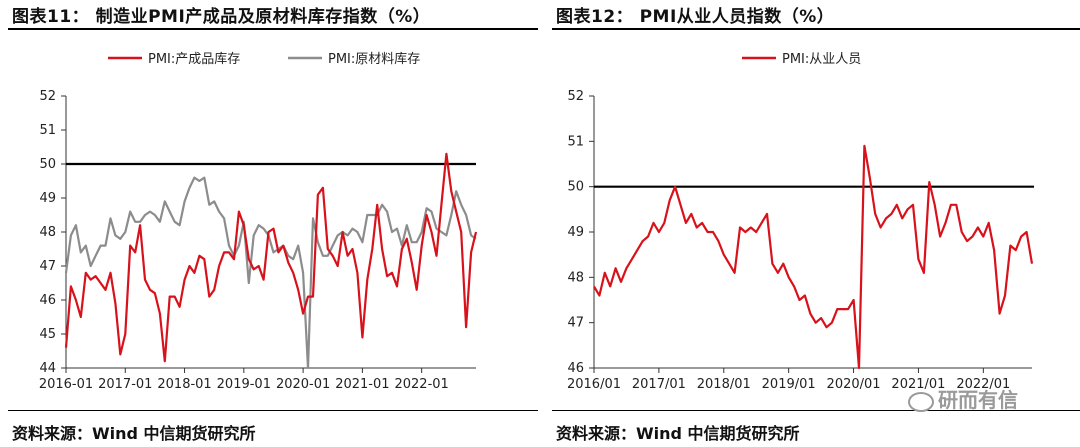  What do you see at coordinates (695, 17) in the screenshot?
I see `figure-12-title: 图表12： PMI从业人员指数（%）` at bounding box center [695, 17].